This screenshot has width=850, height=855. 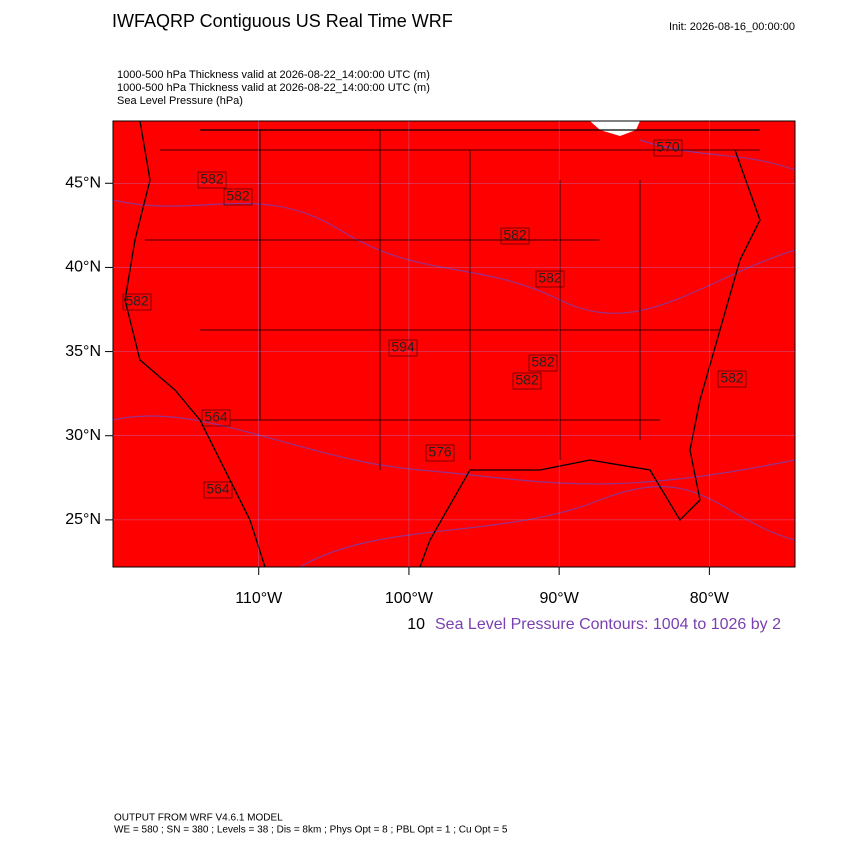 I want to click on contour-label: 570, so click(x=668, y=147).